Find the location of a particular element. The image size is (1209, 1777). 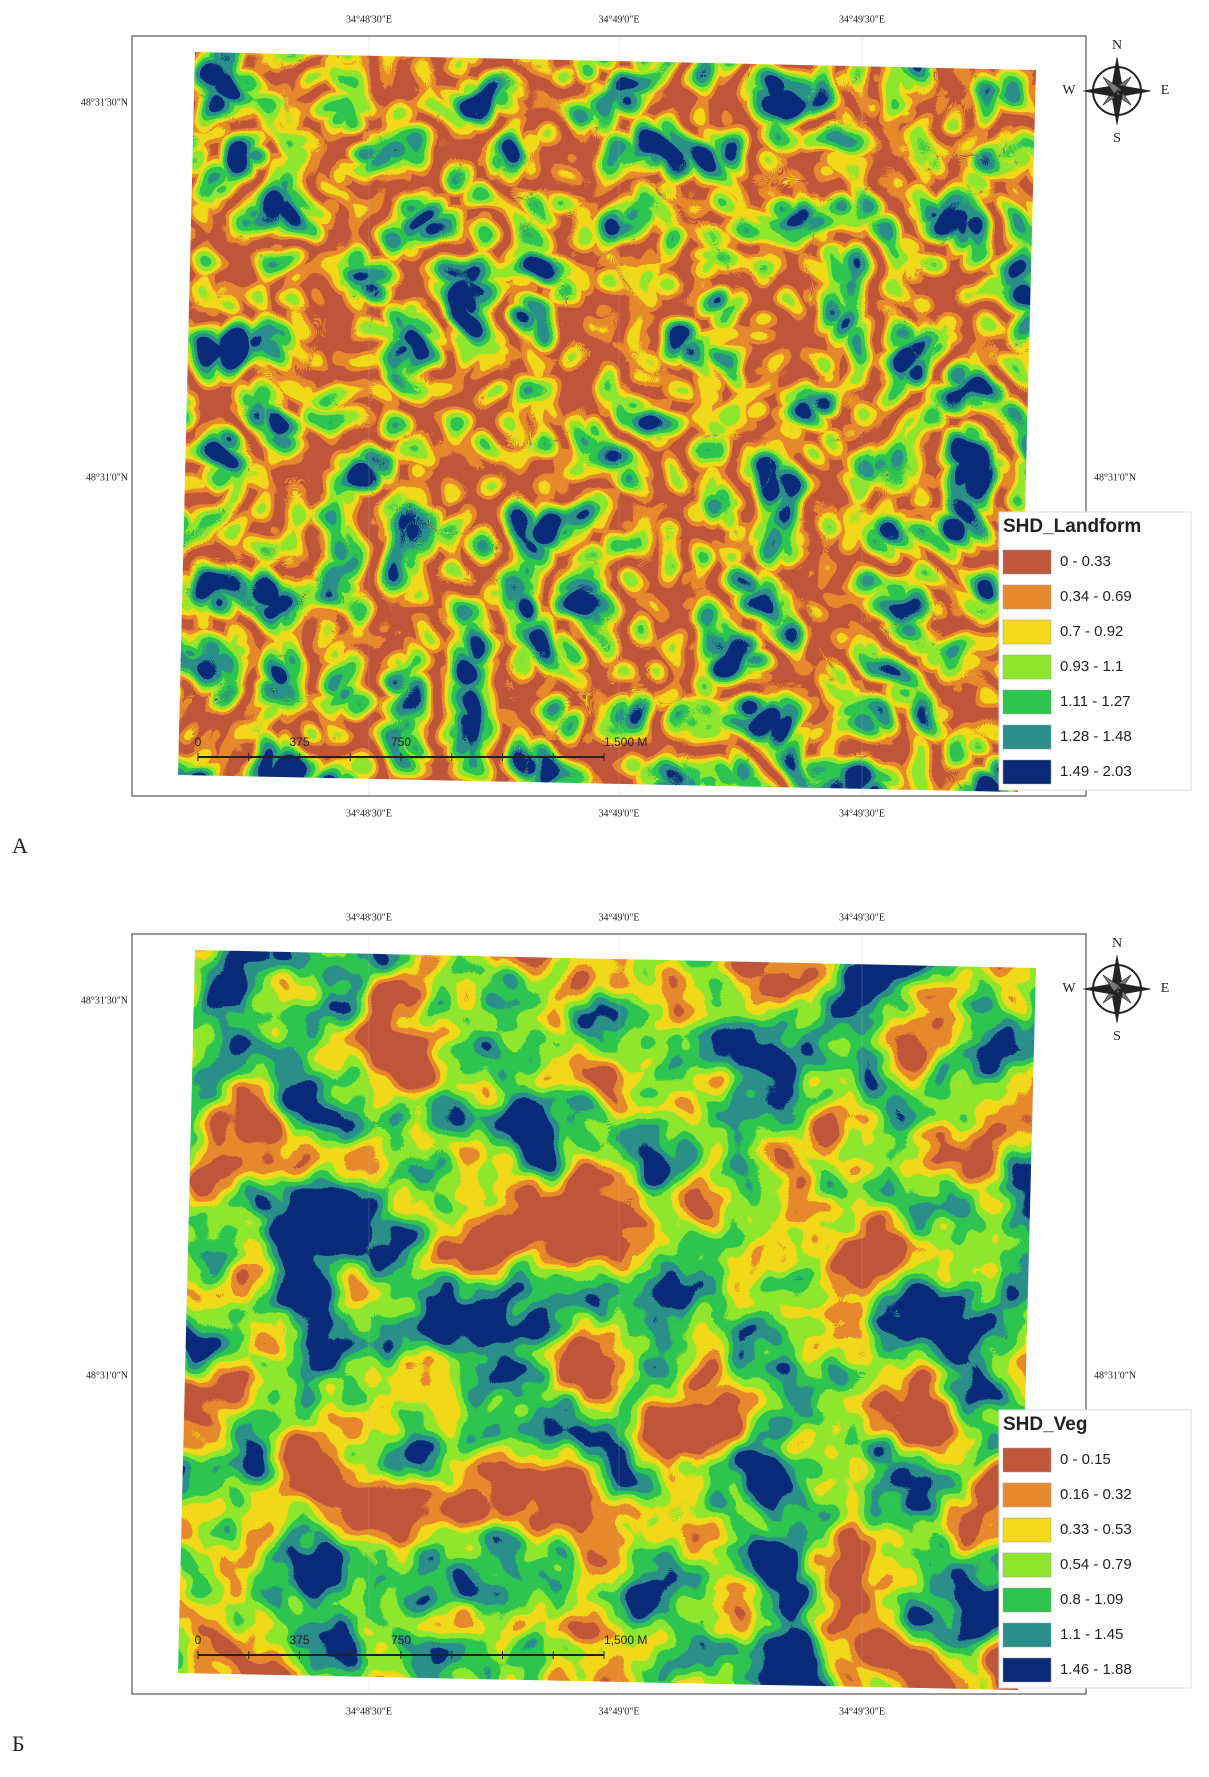

legend-label: 0 - 0.15 is located at coordinates (1085, 1459).